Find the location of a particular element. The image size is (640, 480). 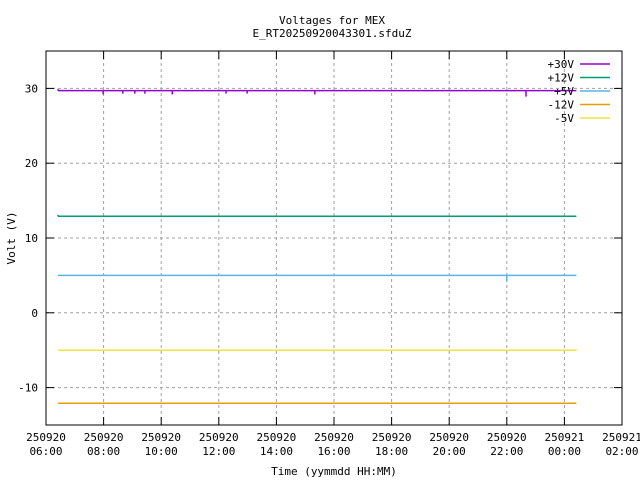

x-tick-time: 20:00 is located at coordinates (449, 451).